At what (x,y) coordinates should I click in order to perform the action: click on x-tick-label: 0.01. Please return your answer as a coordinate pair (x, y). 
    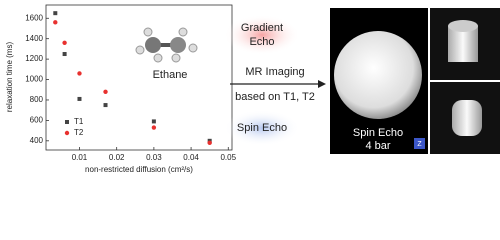
    Looking at the image, I should click on (80, 157).